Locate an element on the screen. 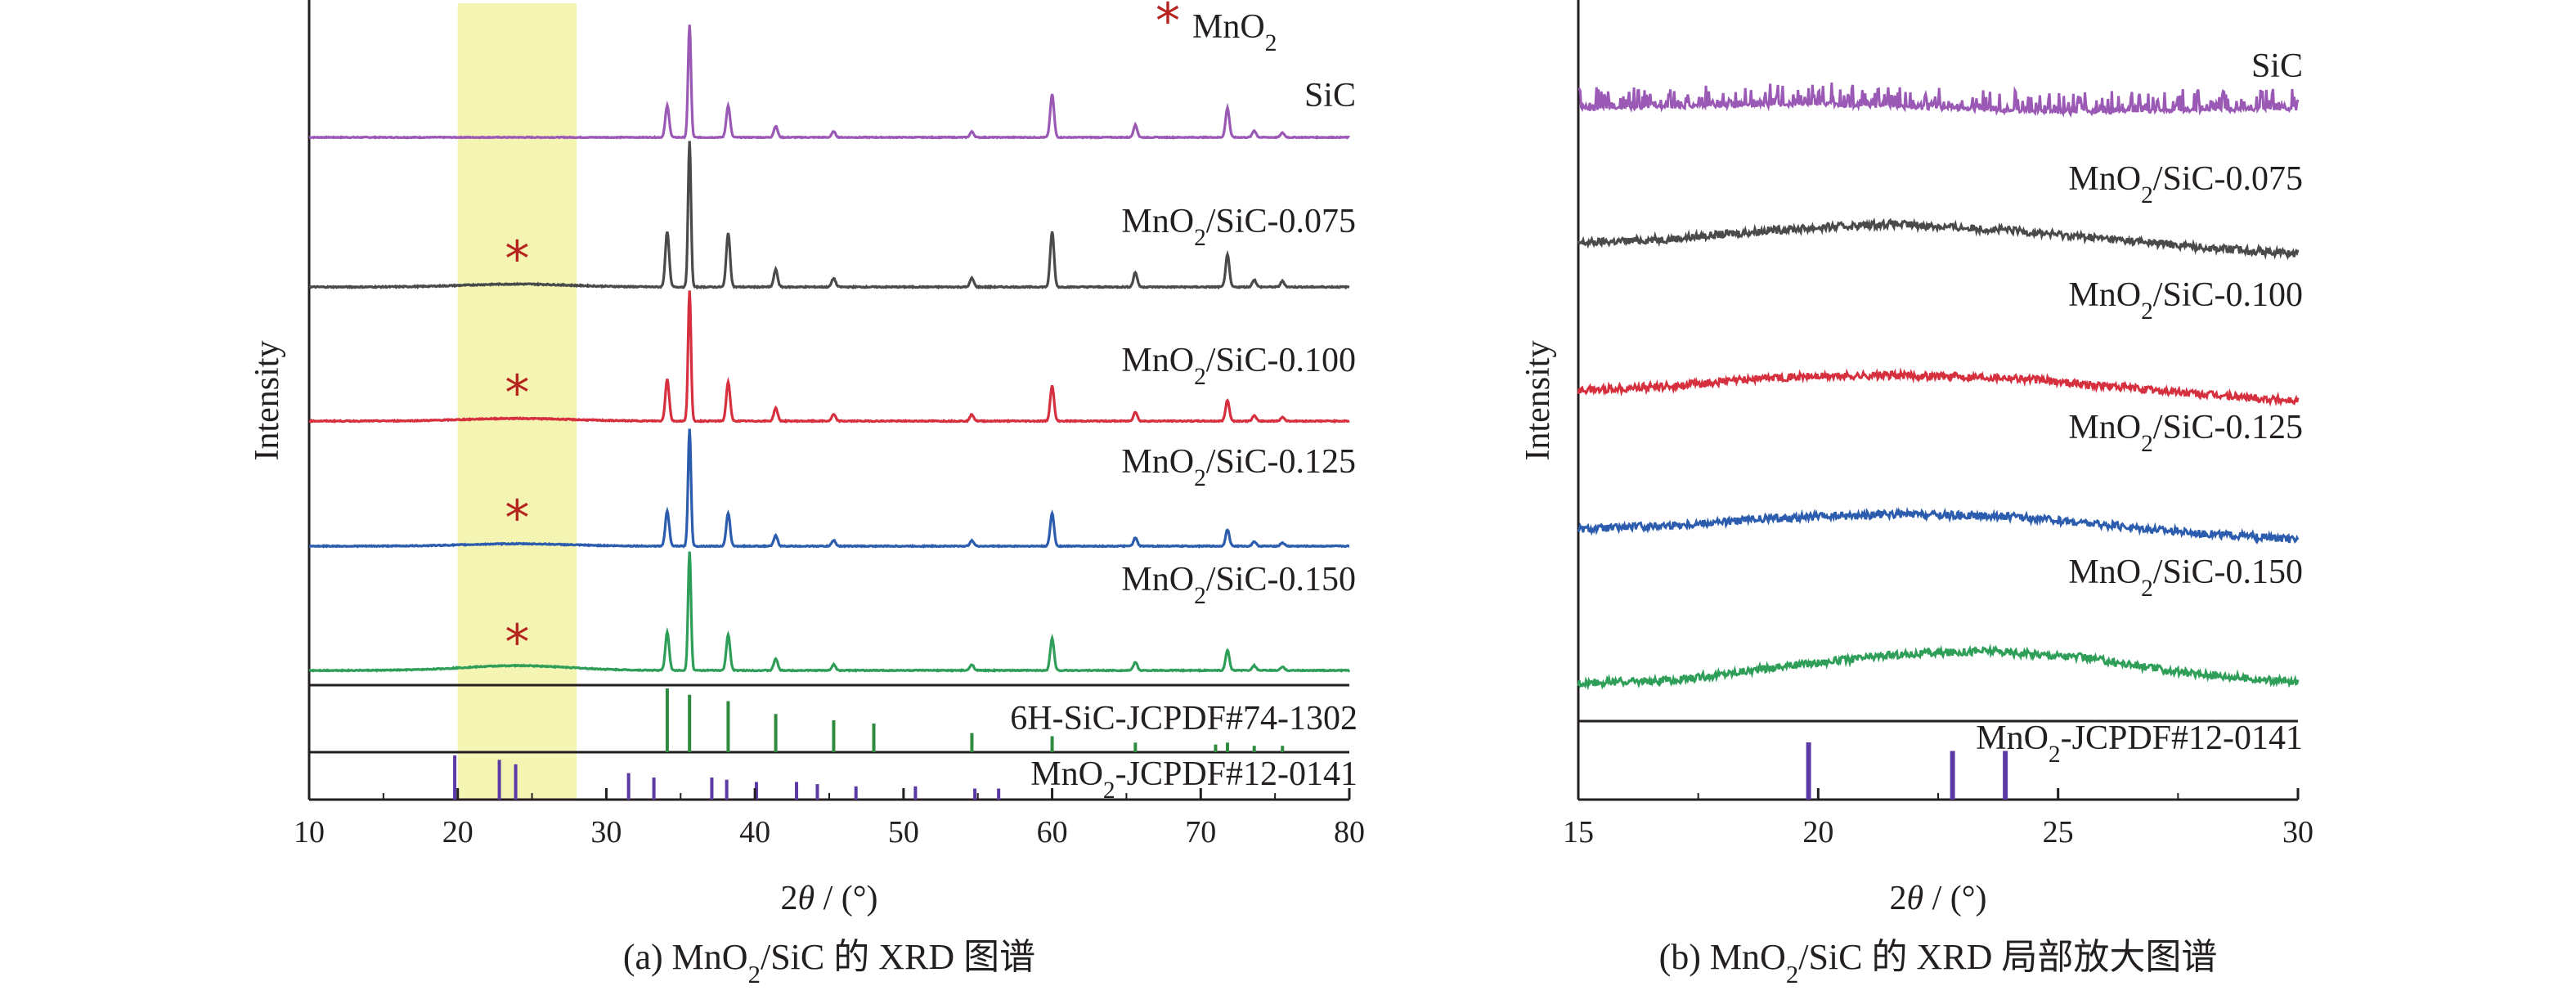 This screenshot has width=2576, height=995. series-label-3: MnO2/SiC-0.125 is located at coordinates (1239, 467).